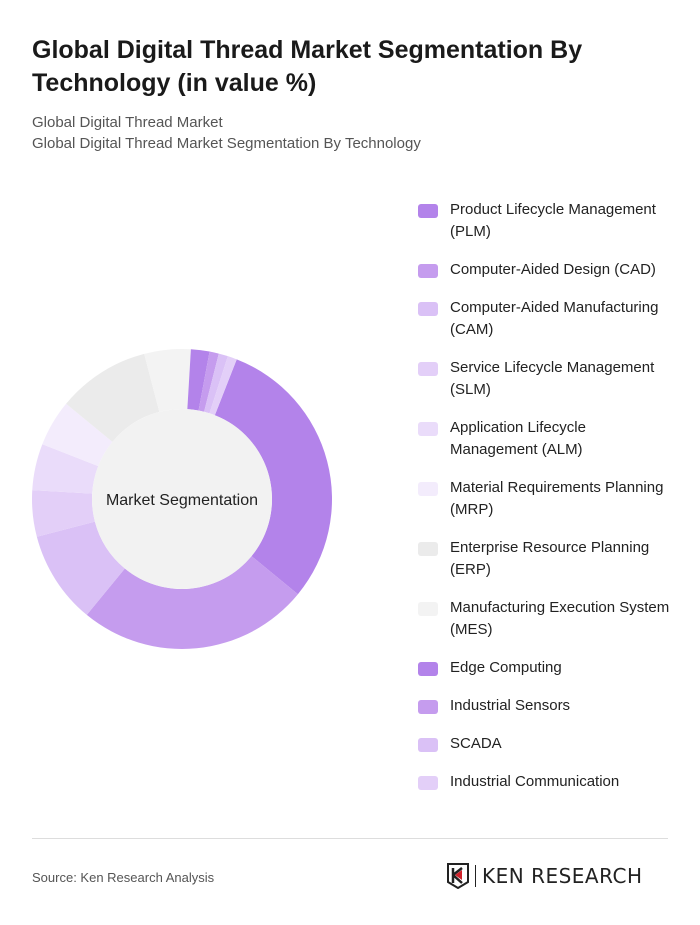 This screenshot has height=925, width=700. I want to click on legend-label: Computer-Aided Manufacturing (CAM), so click(554, 318).